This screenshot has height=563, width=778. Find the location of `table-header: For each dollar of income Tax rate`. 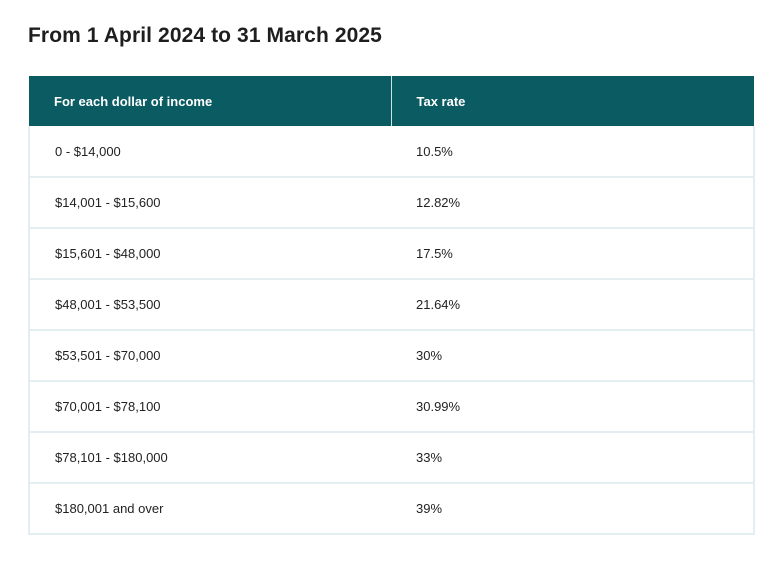

table-header: For each dollar of income Tax rate is located at coordinates (391, 101).